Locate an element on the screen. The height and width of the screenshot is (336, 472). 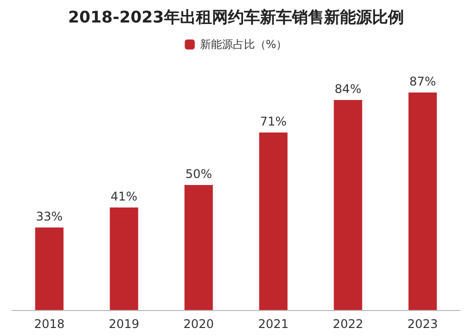
x-tick-label: 2021 is located at coordinates (273, 324).